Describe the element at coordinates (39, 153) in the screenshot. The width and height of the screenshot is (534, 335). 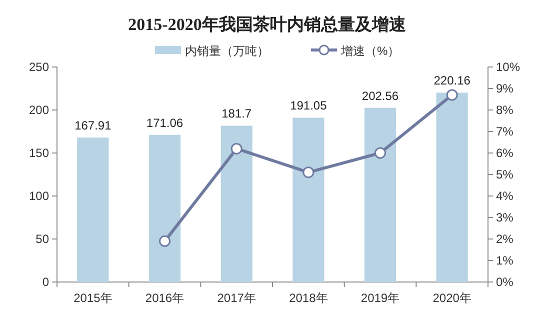
I see `y-tick-label: 150` at that location.